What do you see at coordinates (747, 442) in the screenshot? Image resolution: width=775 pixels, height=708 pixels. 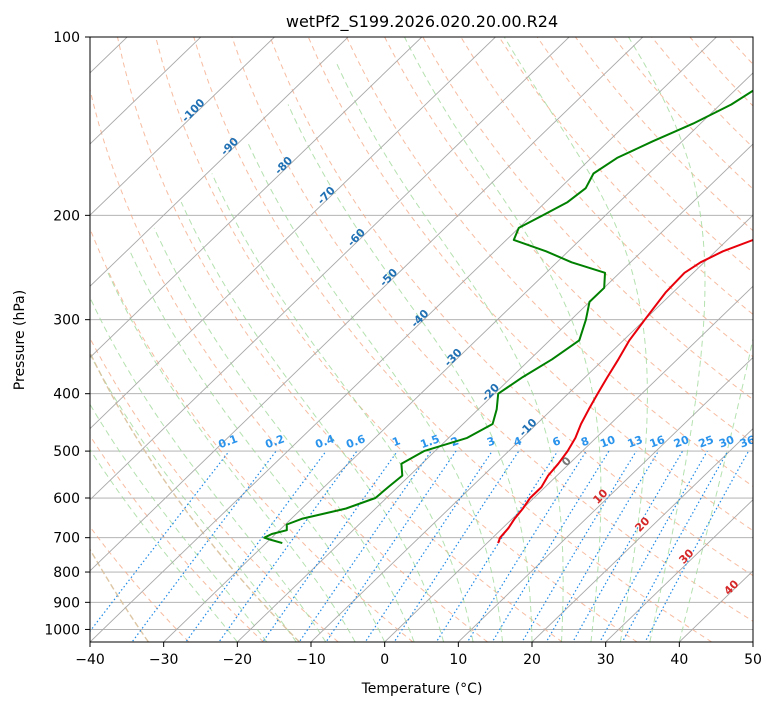 I see `mixing-ratio-label: 36` at bounding box center [747, 442].